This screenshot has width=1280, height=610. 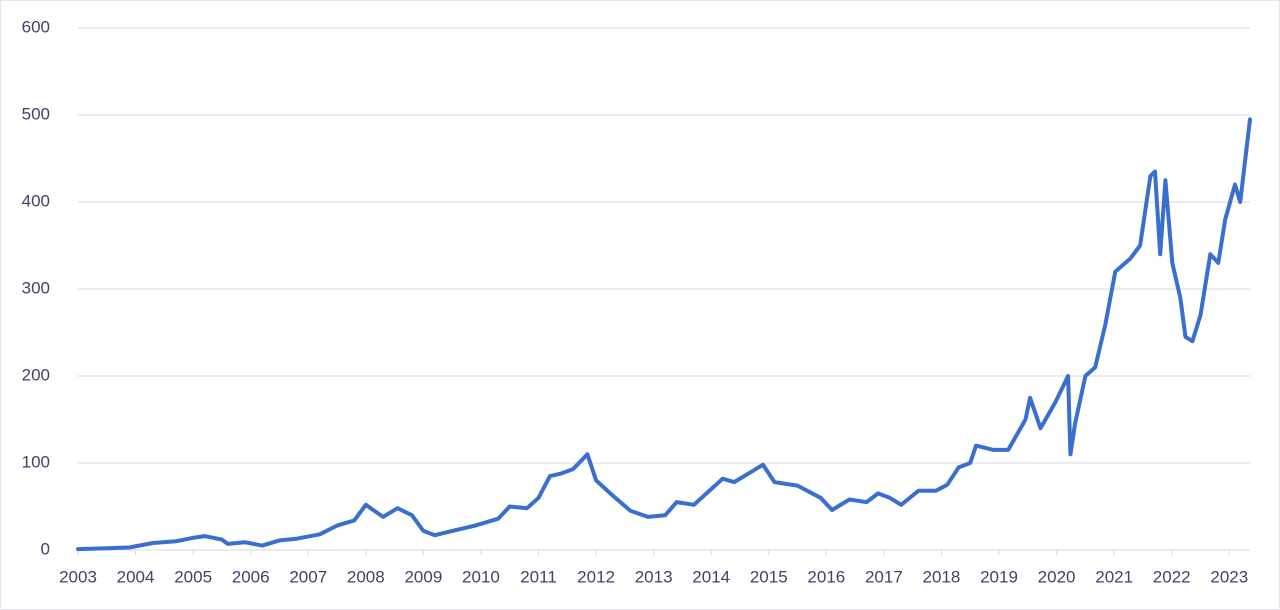 What do you see at coordinates (36, 26) in the screenshot?
I see `y-tick-label: 600` at bounding box center [36, 26].